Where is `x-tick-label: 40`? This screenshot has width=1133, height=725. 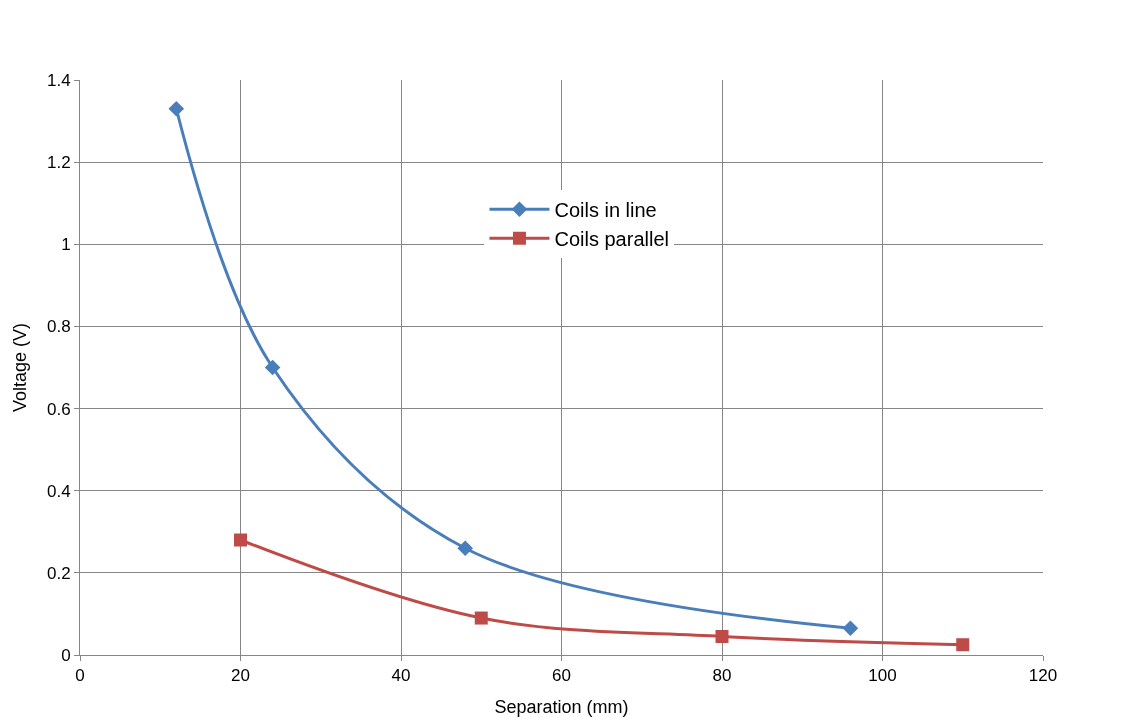
x-tick-label: 40 is located at coordinates (401, 676).